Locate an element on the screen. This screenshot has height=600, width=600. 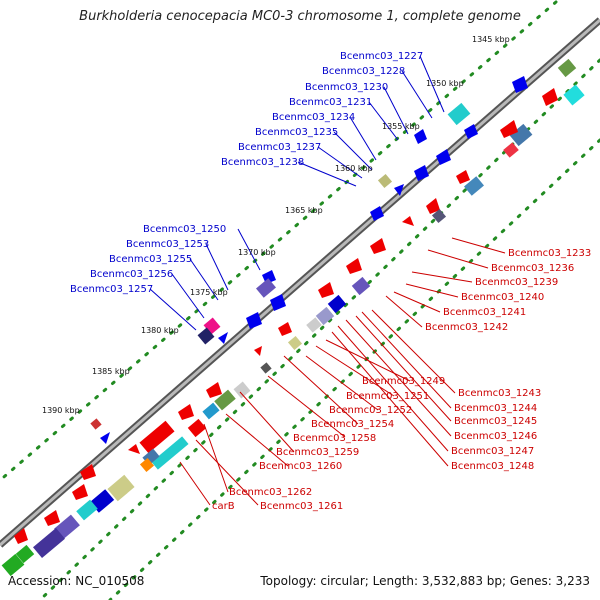
scale-label: 1345 kbp is located at coordinates (491, 39).